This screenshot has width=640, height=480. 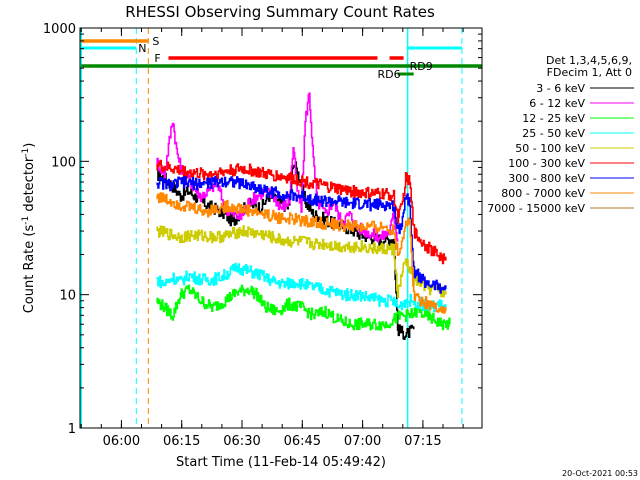 I want to click on x-axis-label: Start Time (11-Feb-14 05:49:42), so click(x=281, y=462).